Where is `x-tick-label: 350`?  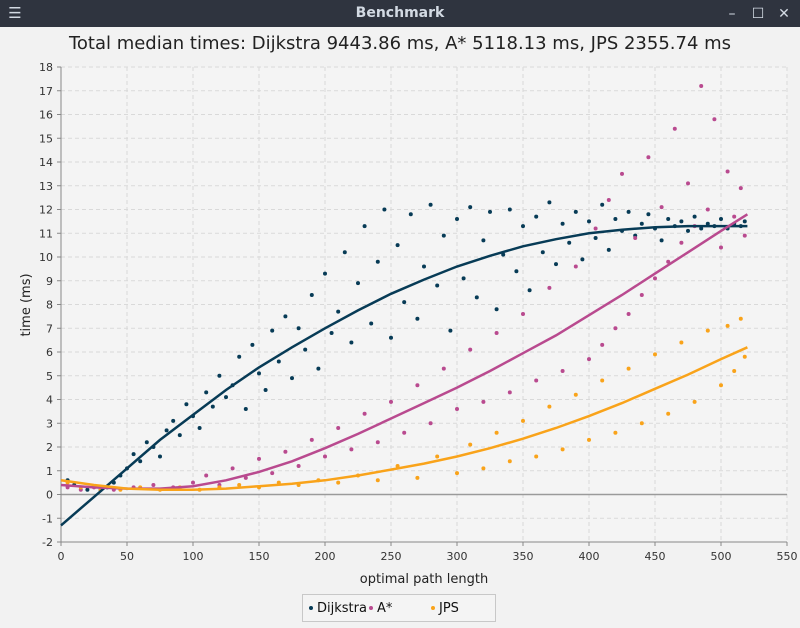 x-tick-label: 350 is located at coordinates (523, 556).